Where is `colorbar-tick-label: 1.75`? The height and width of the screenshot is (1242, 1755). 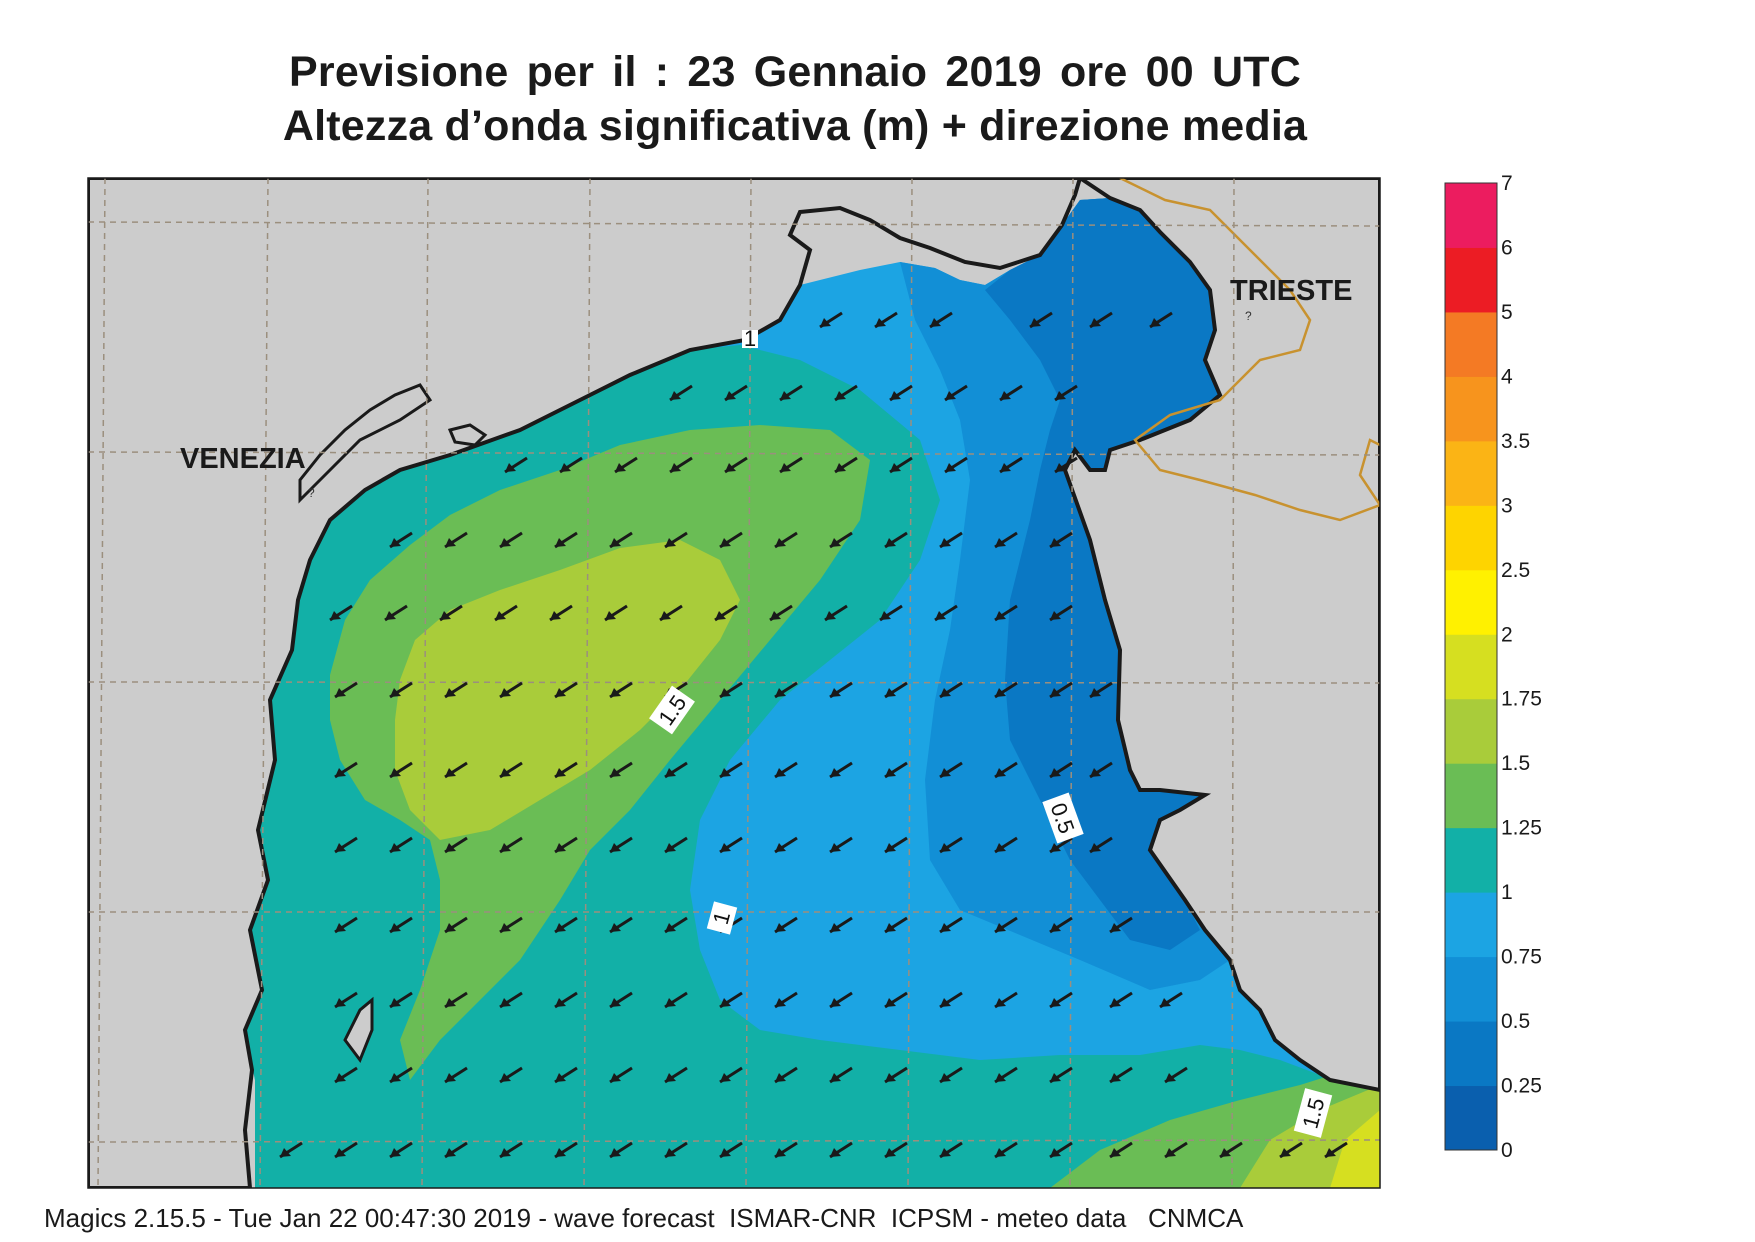 colorbar-tick-label: 1.75 is located at coordinates (1521, 699).